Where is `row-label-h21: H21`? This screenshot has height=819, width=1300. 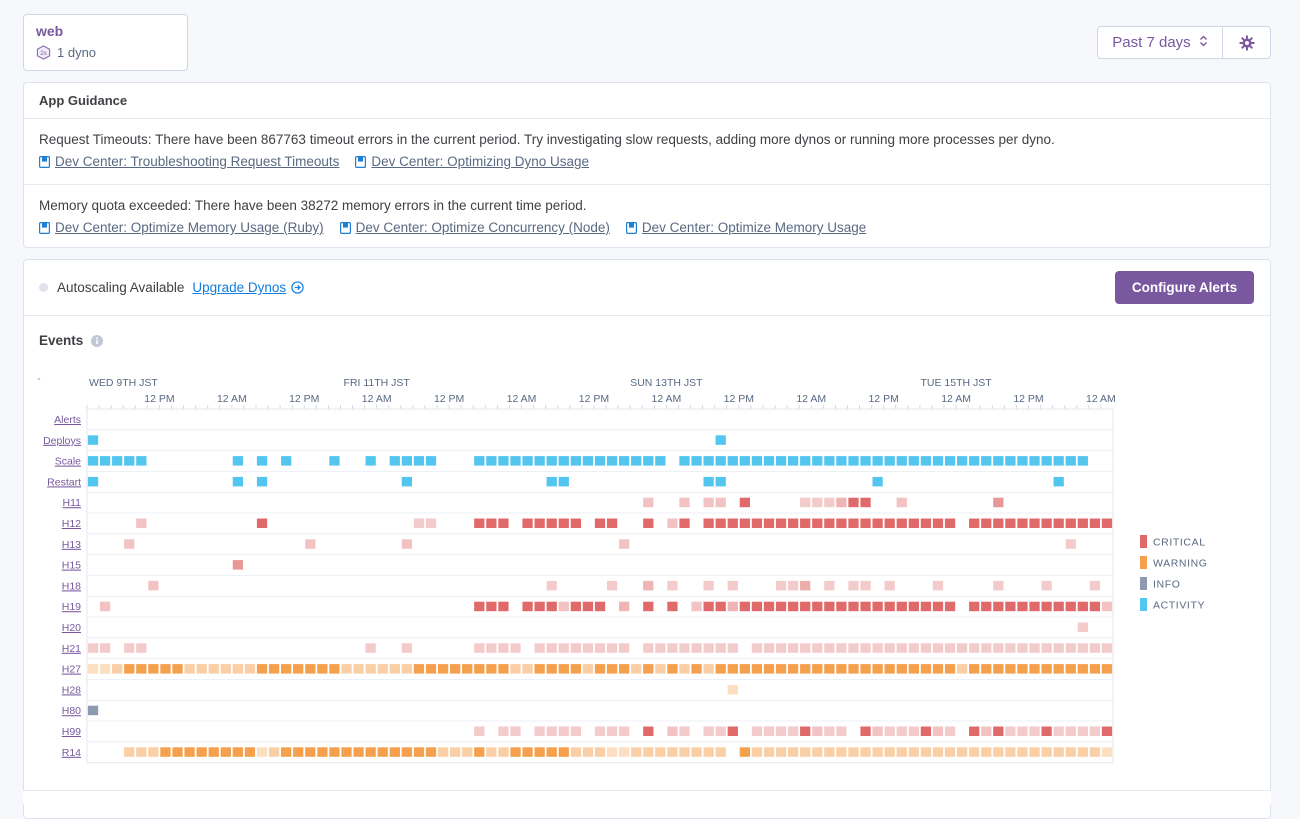
row-label-h21: H21 is located at coordinates (71, 649).